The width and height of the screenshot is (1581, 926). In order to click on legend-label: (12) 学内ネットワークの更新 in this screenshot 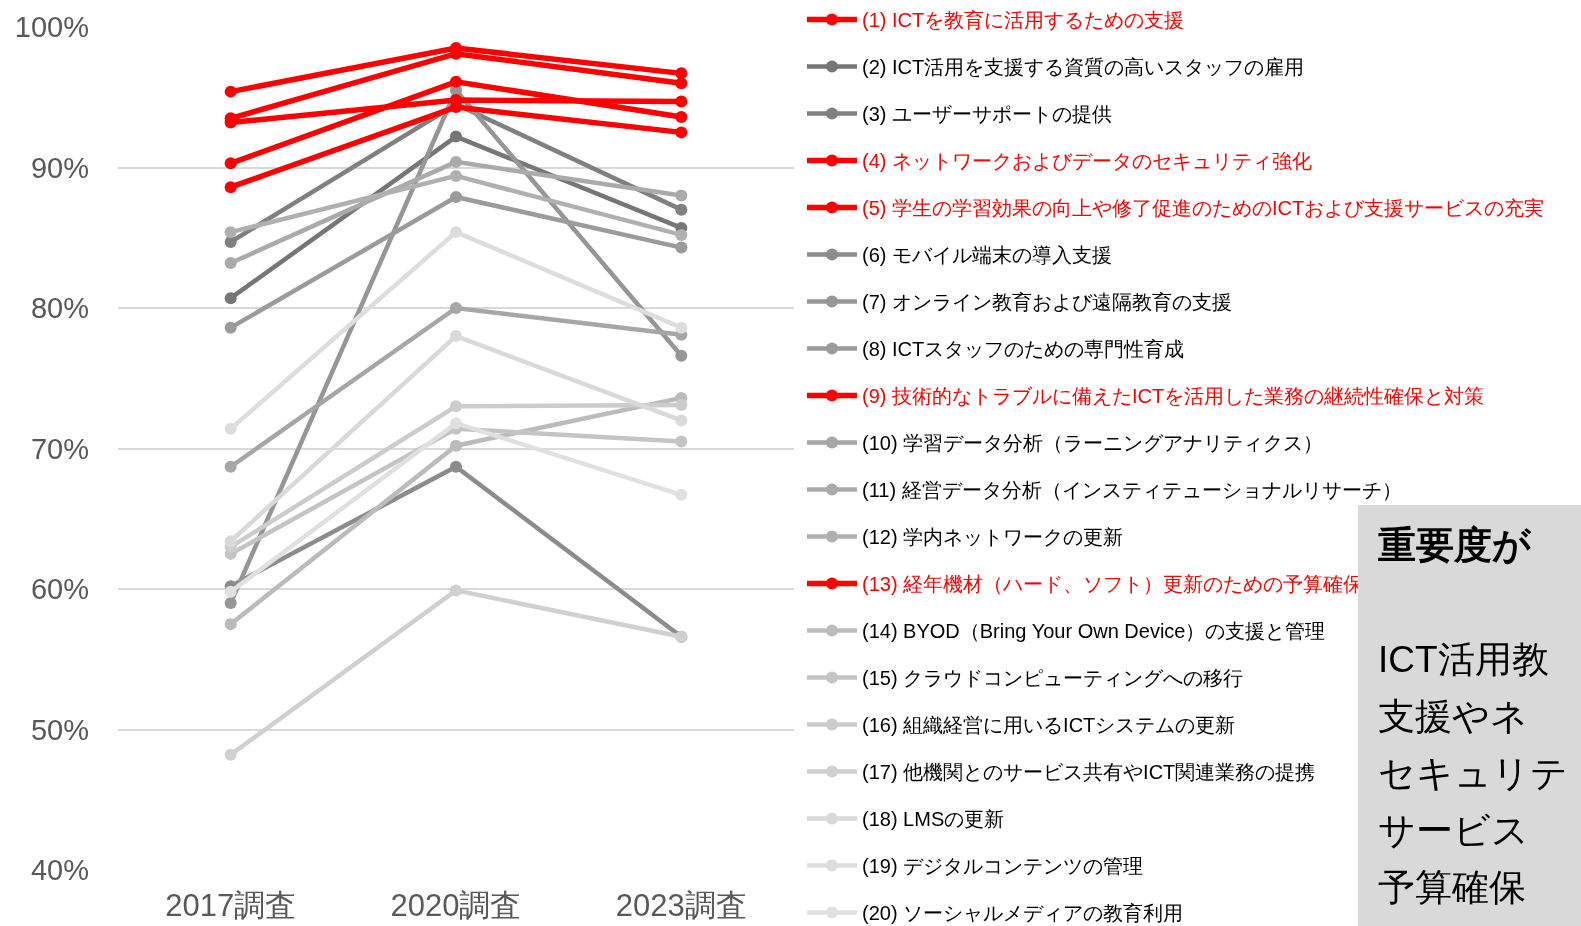, I will do `click(992, 537)`.